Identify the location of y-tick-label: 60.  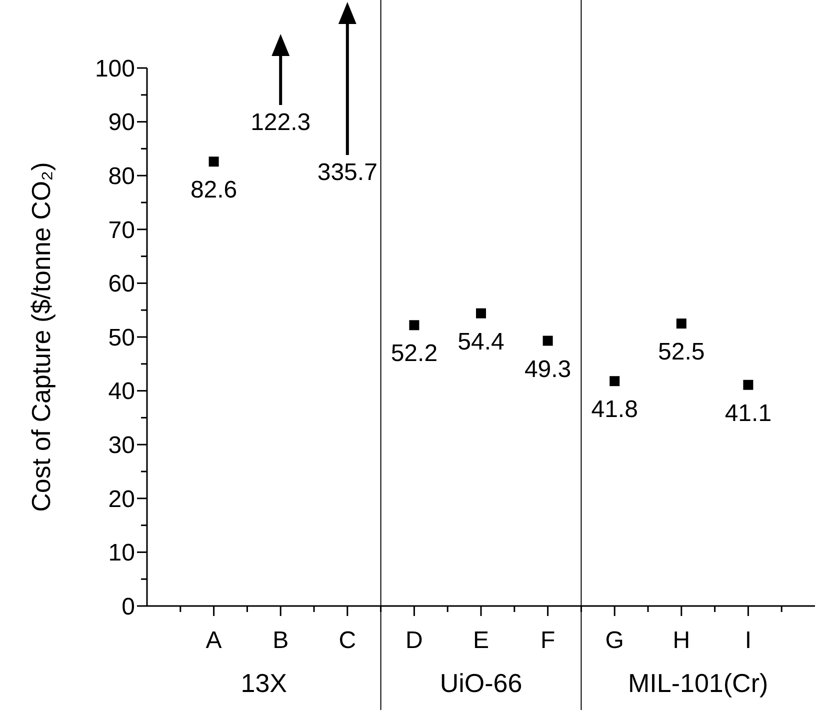
(121, 284).